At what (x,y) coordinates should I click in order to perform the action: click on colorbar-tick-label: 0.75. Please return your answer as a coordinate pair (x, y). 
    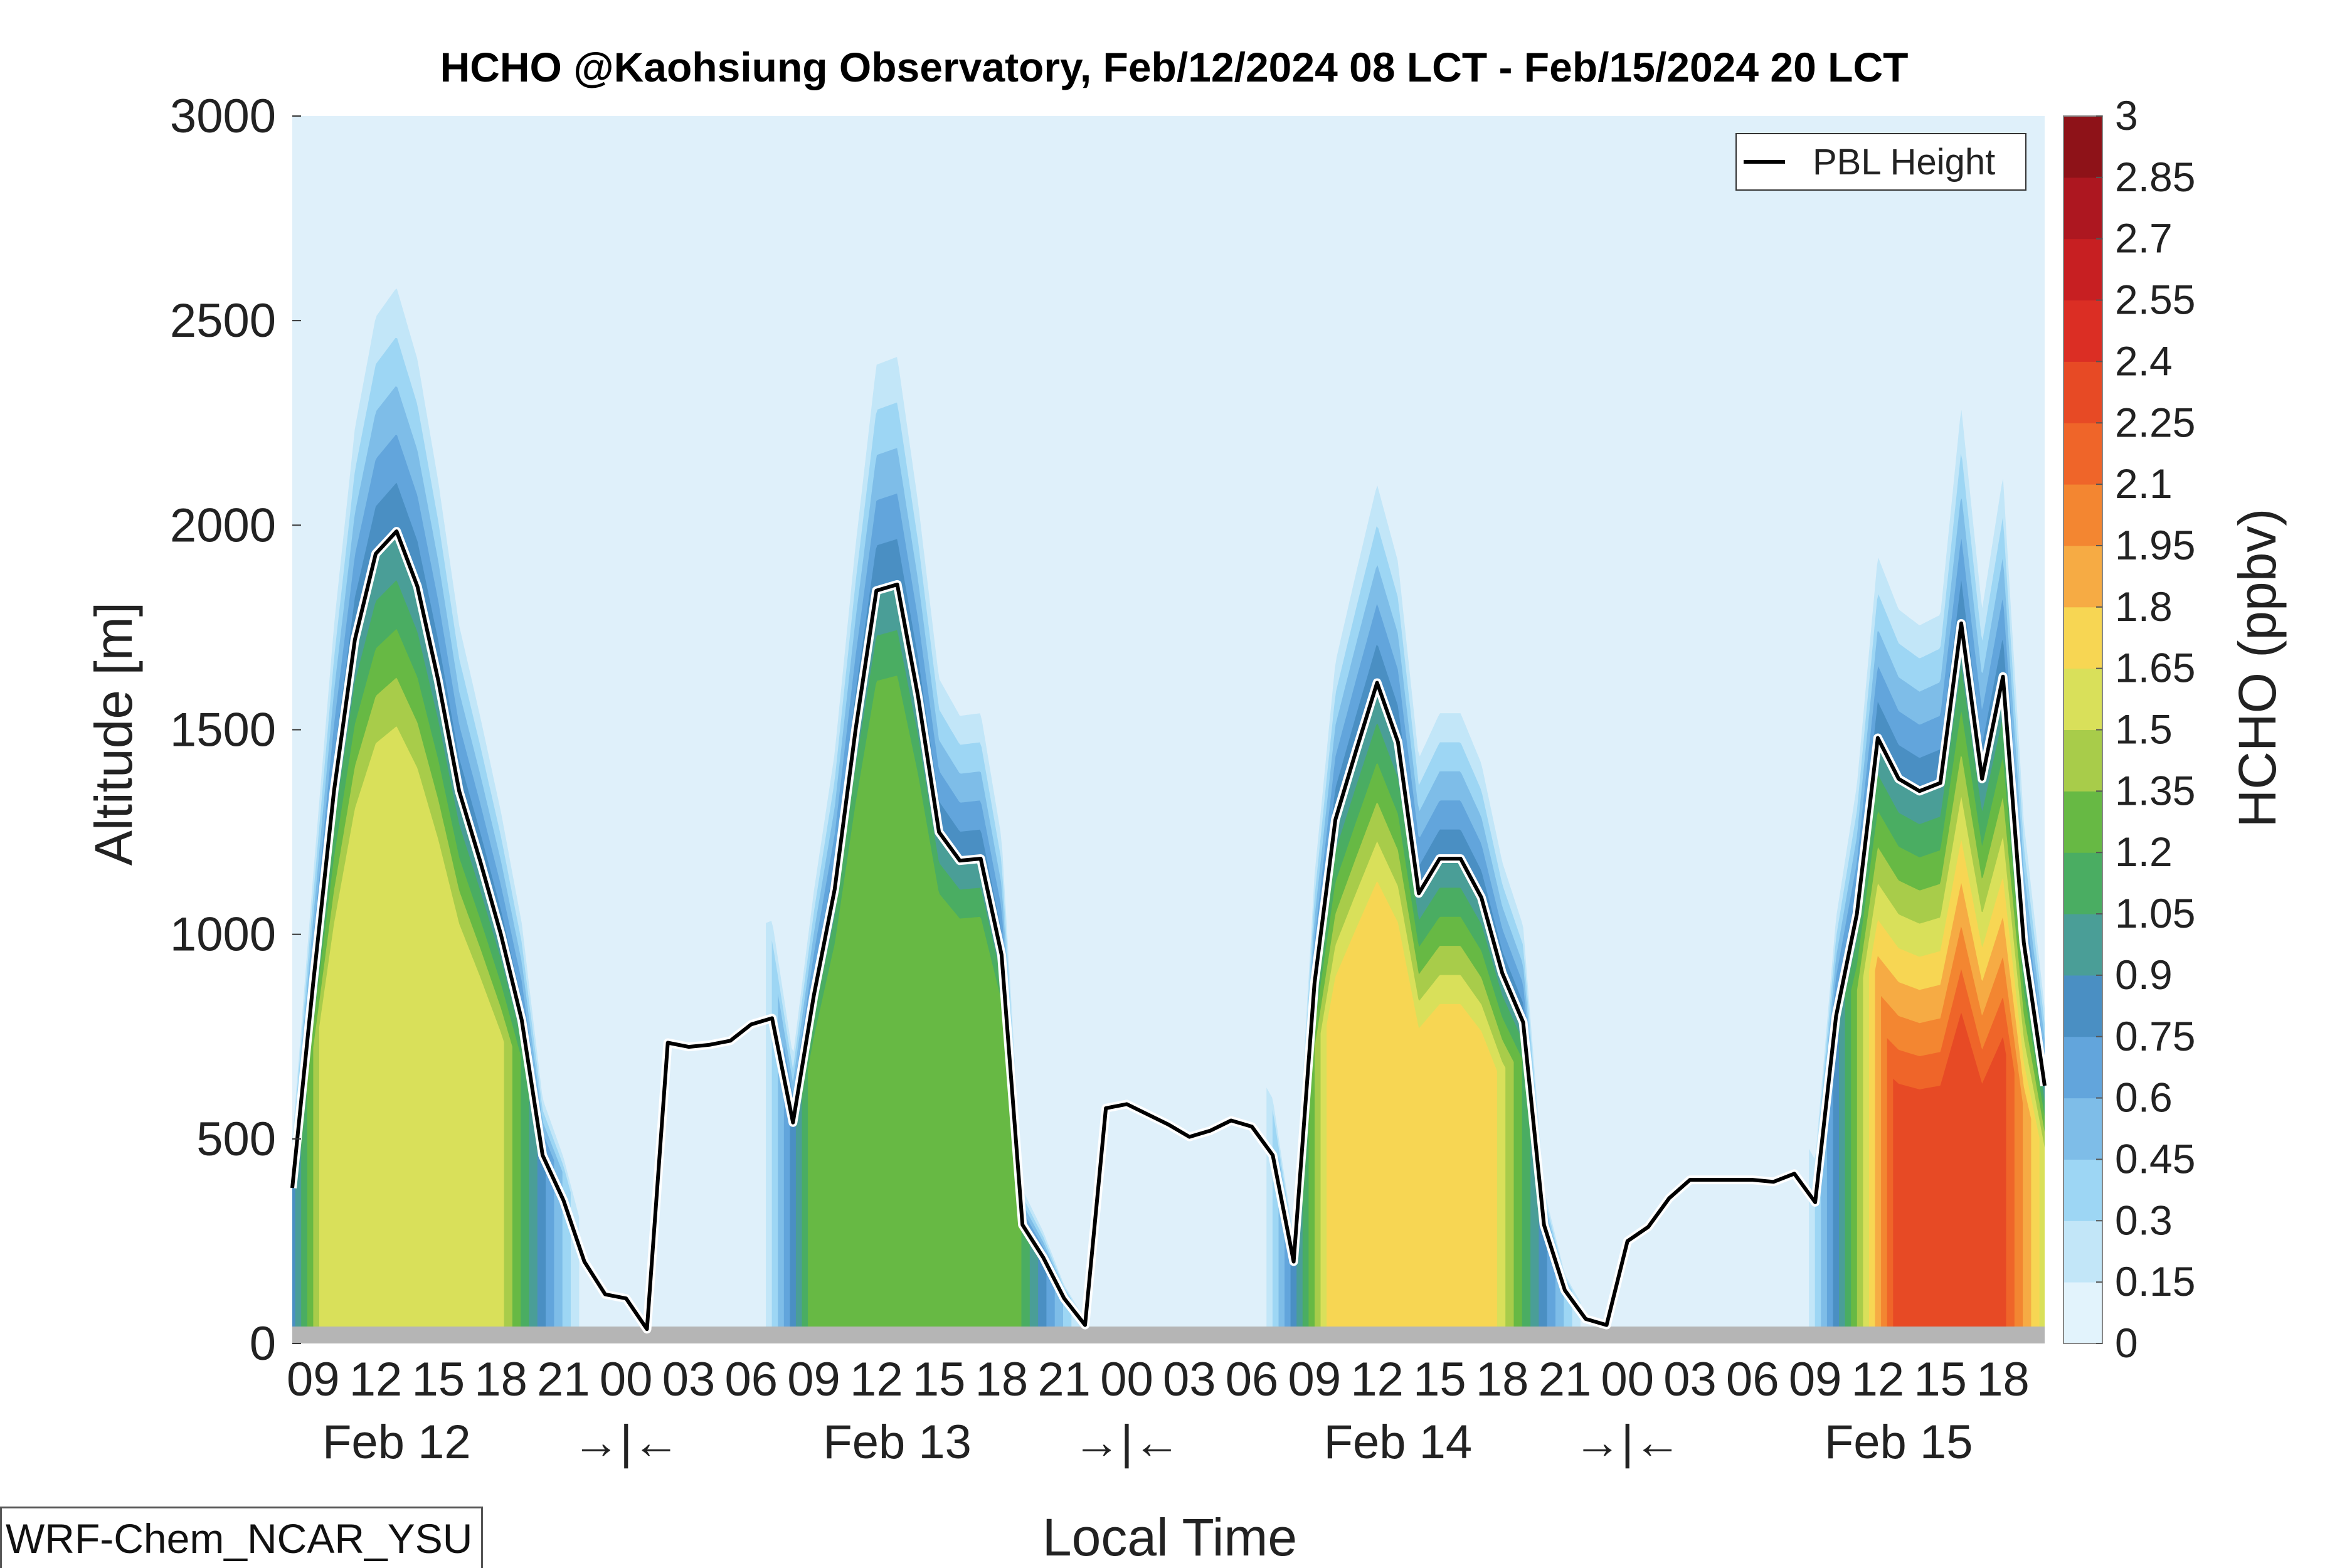
    Looking at the image, I should click on (2155, 1036).